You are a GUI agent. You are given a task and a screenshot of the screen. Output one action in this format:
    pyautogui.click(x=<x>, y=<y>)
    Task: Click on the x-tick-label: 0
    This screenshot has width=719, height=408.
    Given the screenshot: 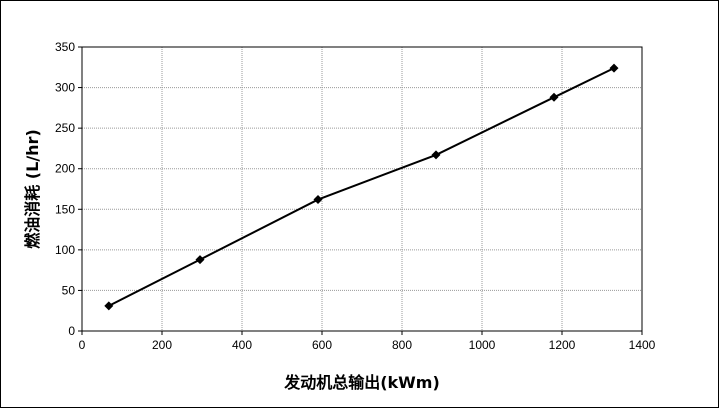 What is the action you would take?
    pyautogui.click(x=82, y=345)
    